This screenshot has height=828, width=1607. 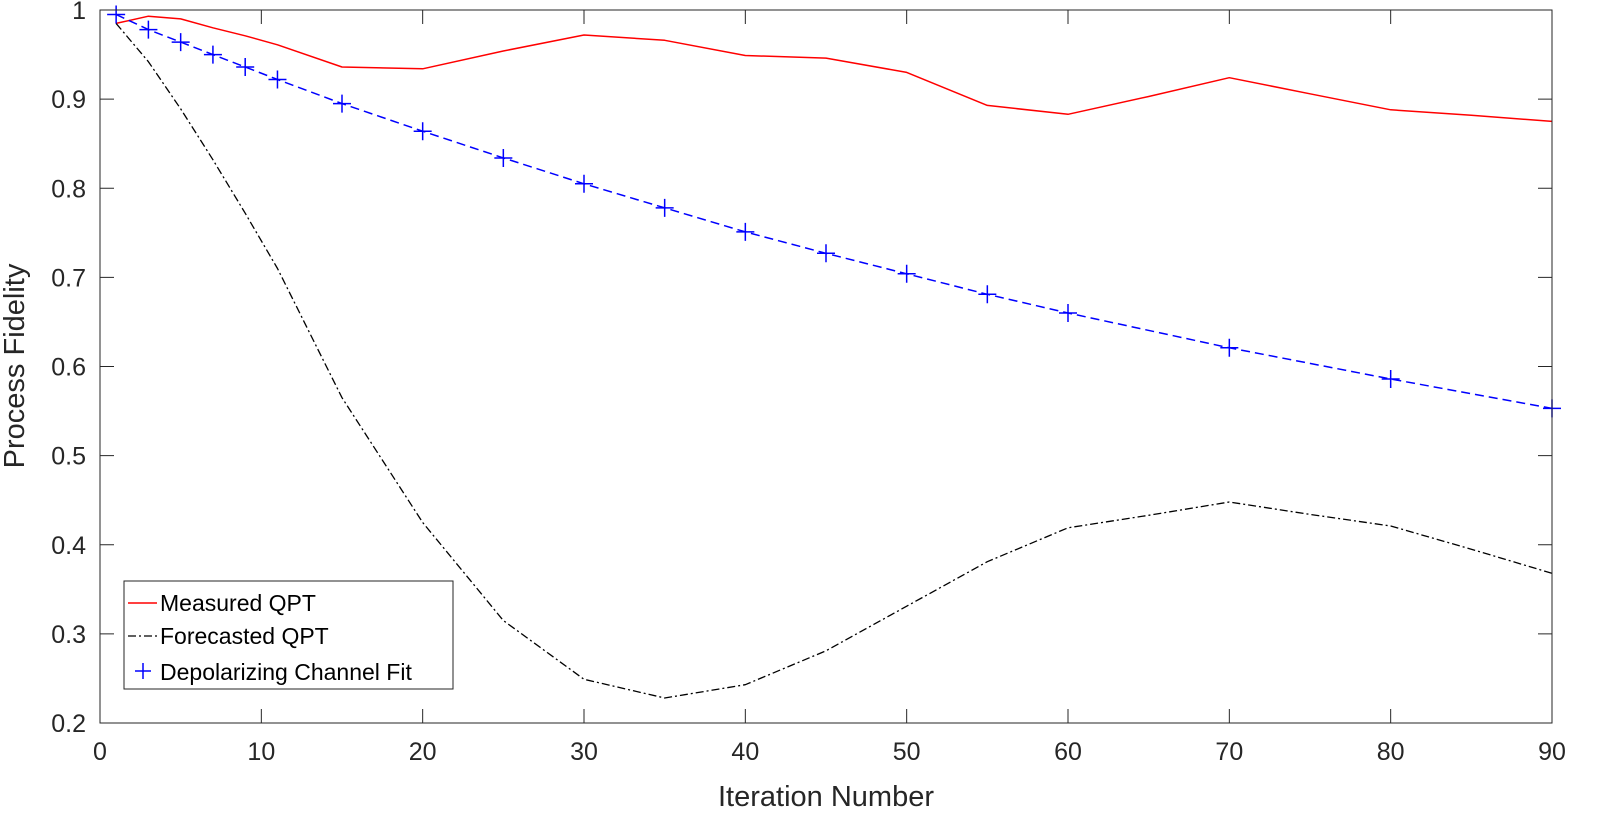 What do you see at coordinates (79, 12) in the screenshot?
I see `y-tick-label: 1` at bounding box center [79, 12].